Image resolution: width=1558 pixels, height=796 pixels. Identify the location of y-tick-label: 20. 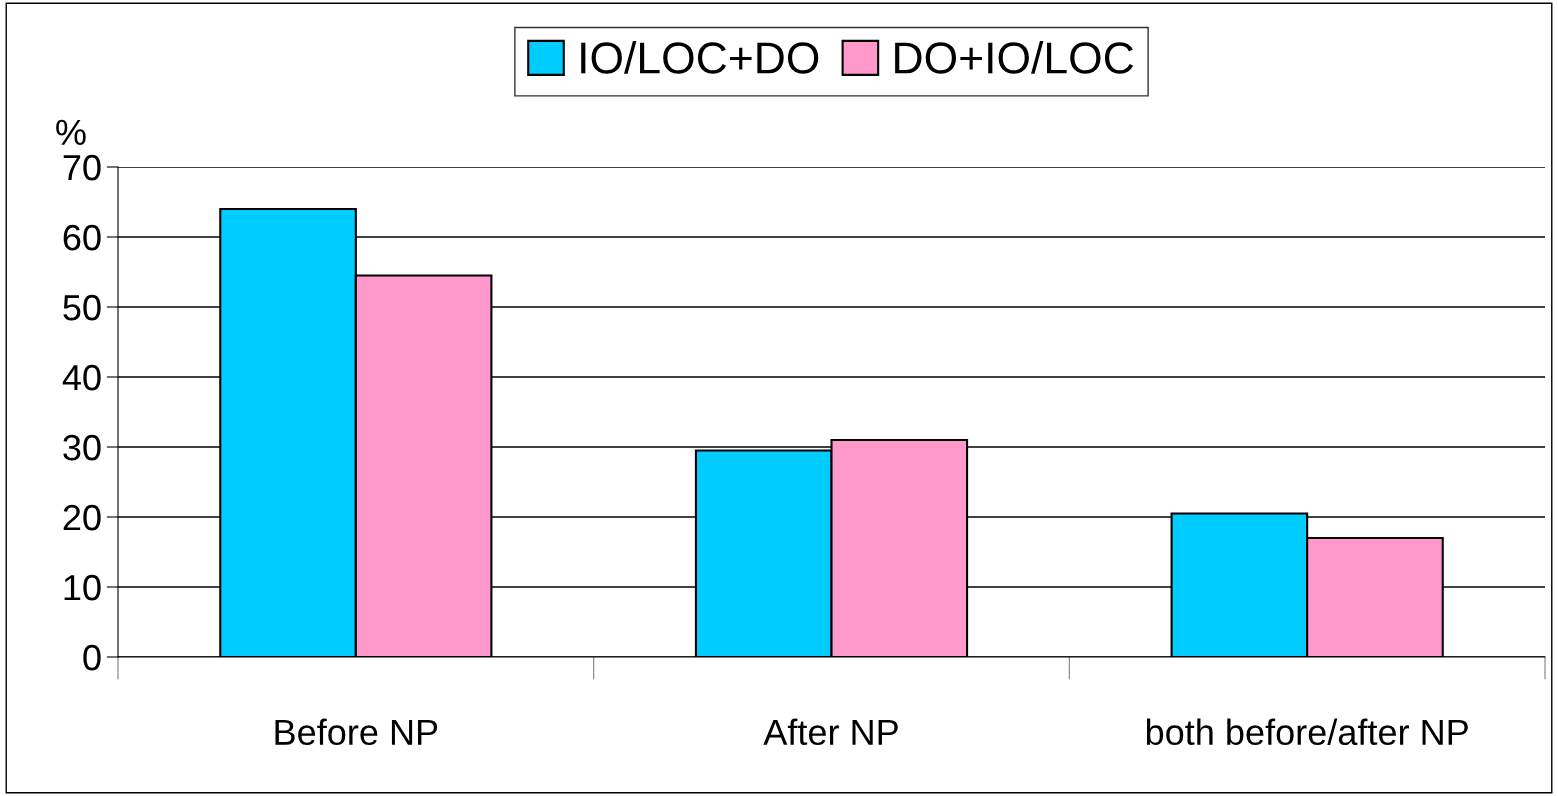
(82, 517).